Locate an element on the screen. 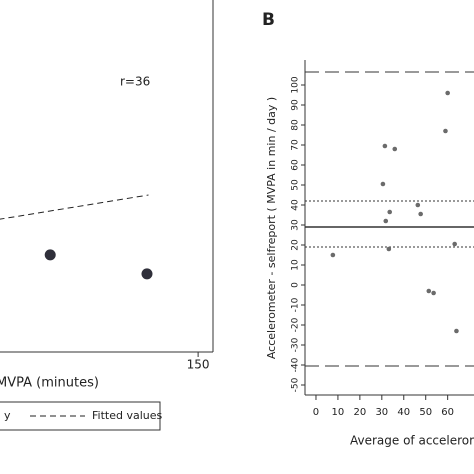  x-tick-label: 60 is located at coordinates (447, 412).